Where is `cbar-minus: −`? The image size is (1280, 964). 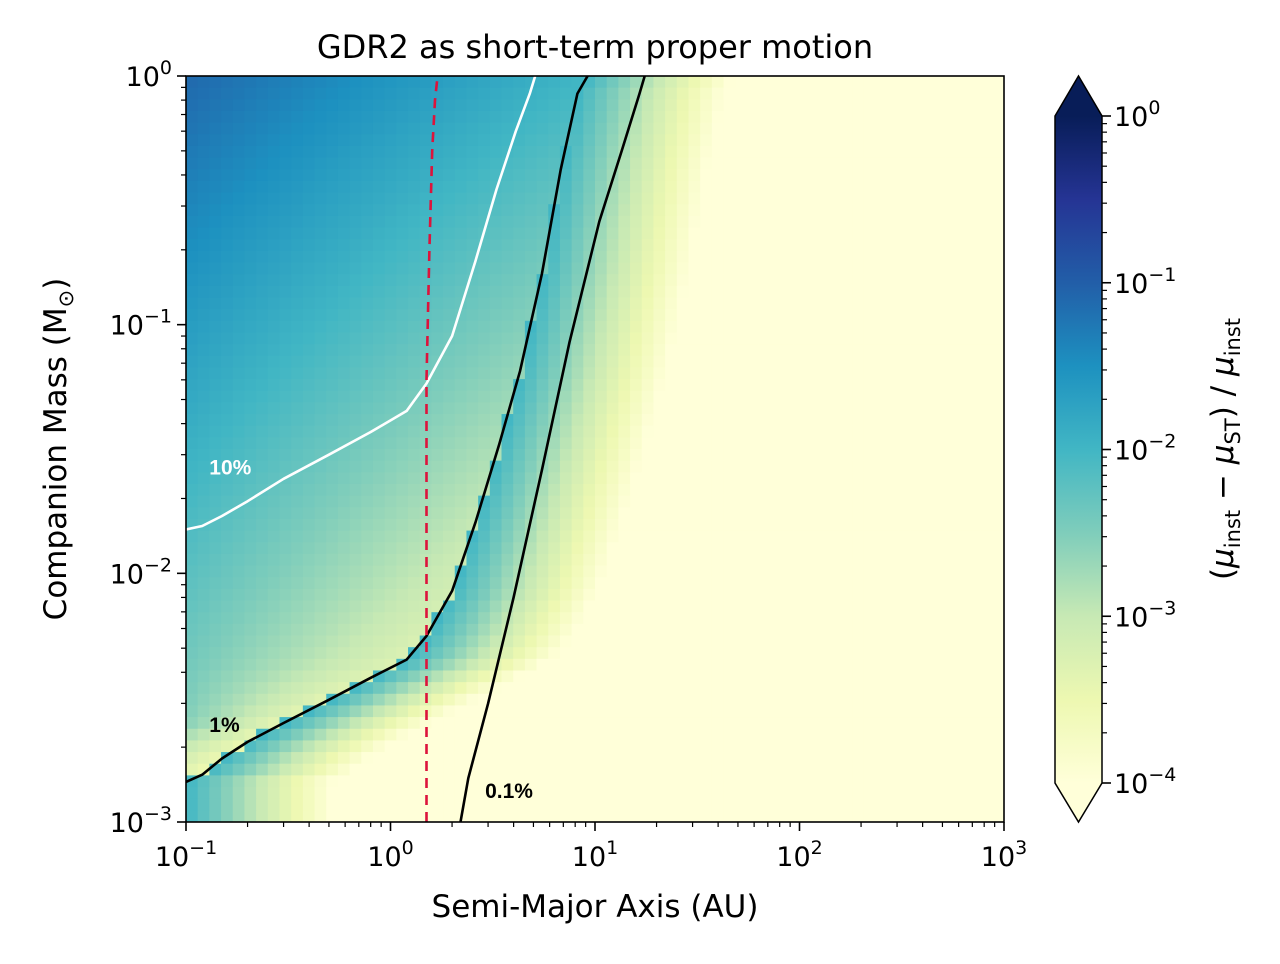
cbar-minus: − is located at coordinates (1223, 487).